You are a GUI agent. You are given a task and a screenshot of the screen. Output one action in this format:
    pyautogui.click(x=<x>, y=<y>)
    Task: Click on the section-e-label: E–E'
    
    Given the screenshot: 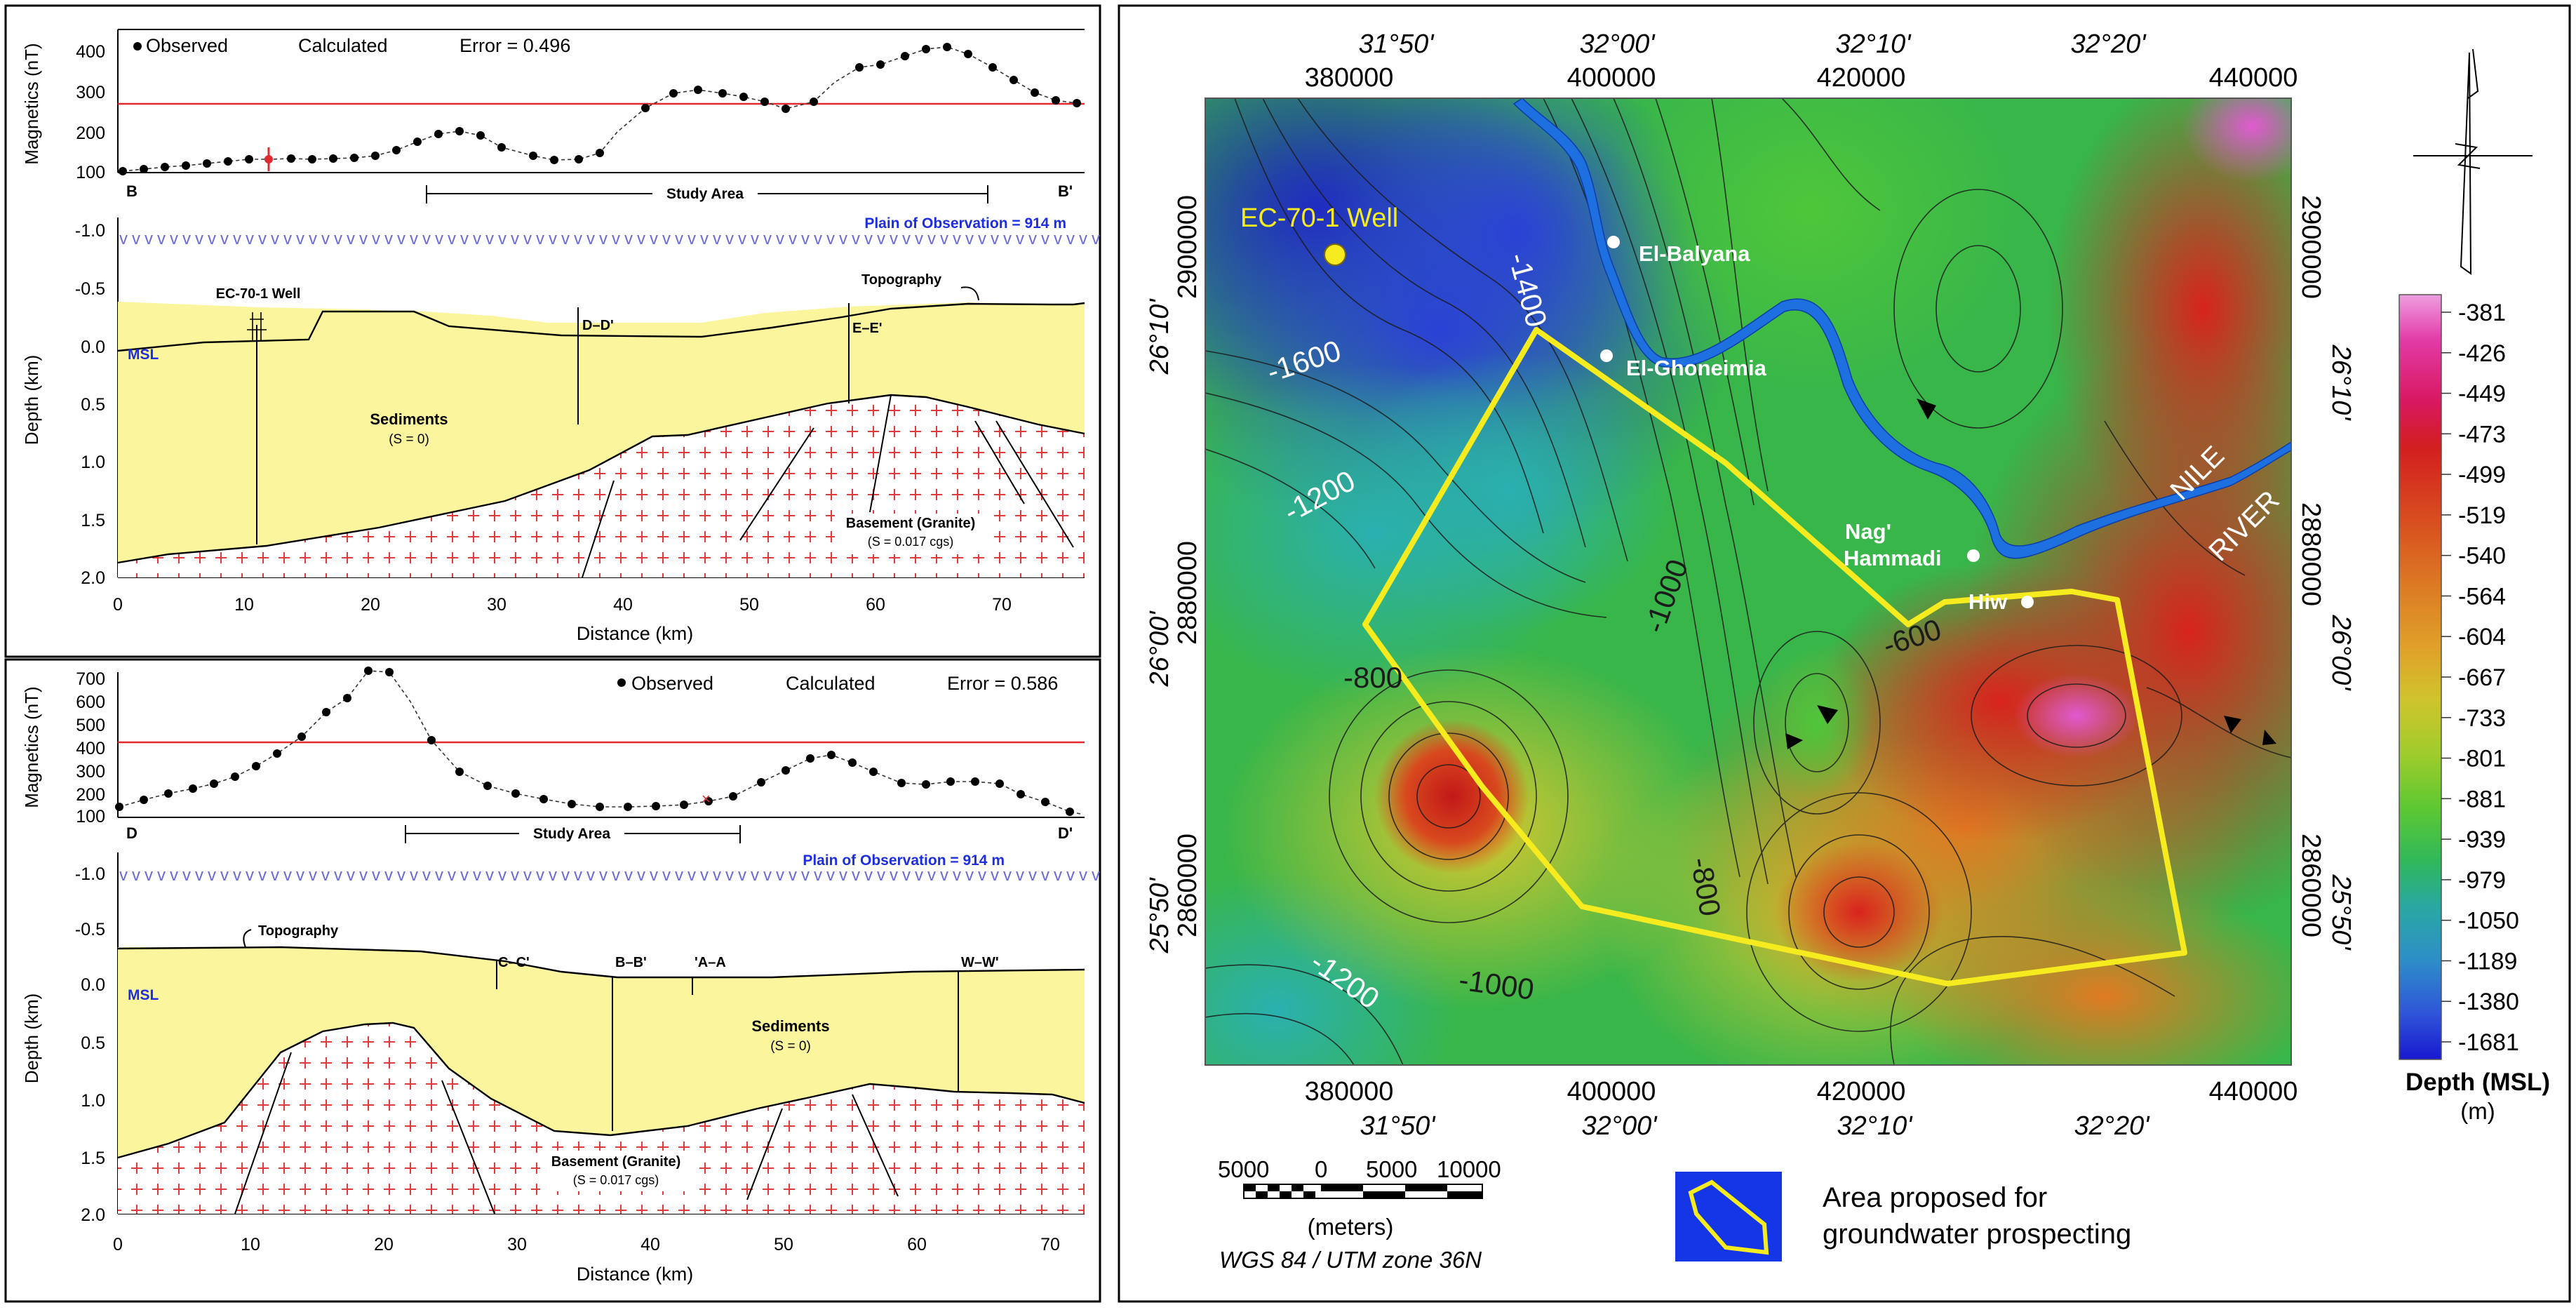 What is the action you would take?
    pyautogui.click(x=867, y=328)
    